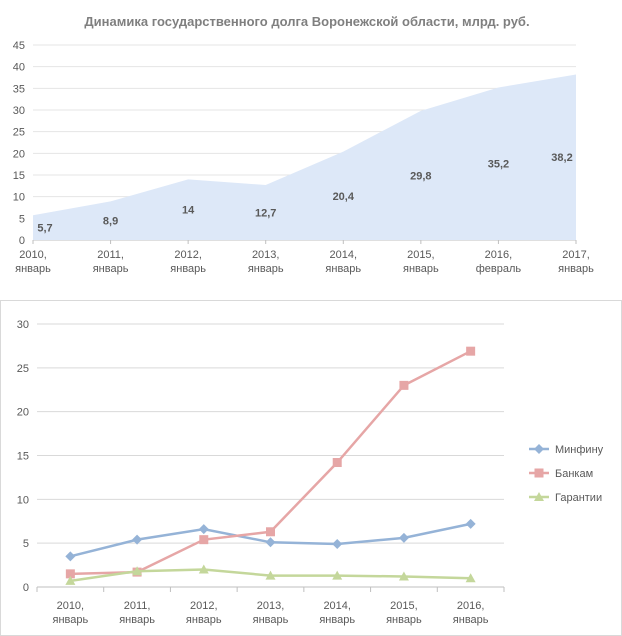  What do you see at coordinates (344, 197) in the screenshot?
I see `data-label: 20,4` at bounding box center [344, 197].